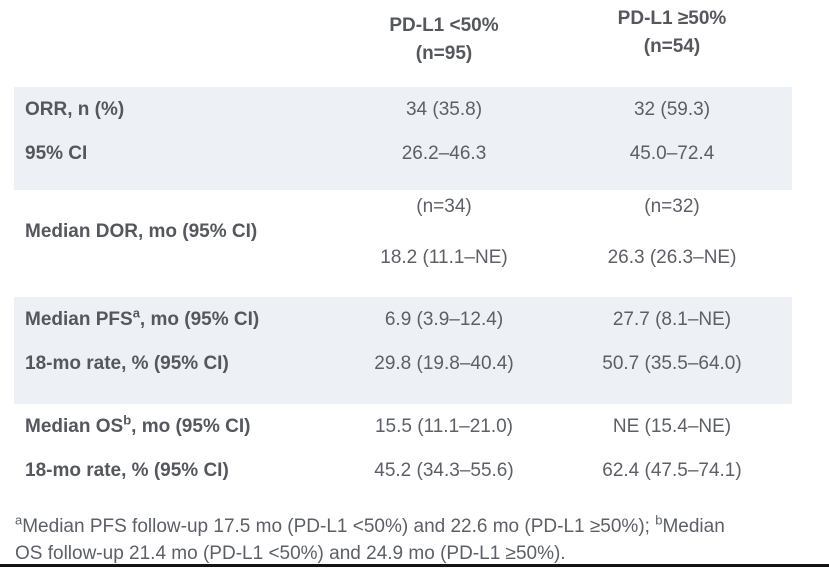 The width and height of the screenshot is (829, 573). Describe the element at coordinates (444, 25) in the screenshot. I see `column-title: PD-L1 <50%` at that location.